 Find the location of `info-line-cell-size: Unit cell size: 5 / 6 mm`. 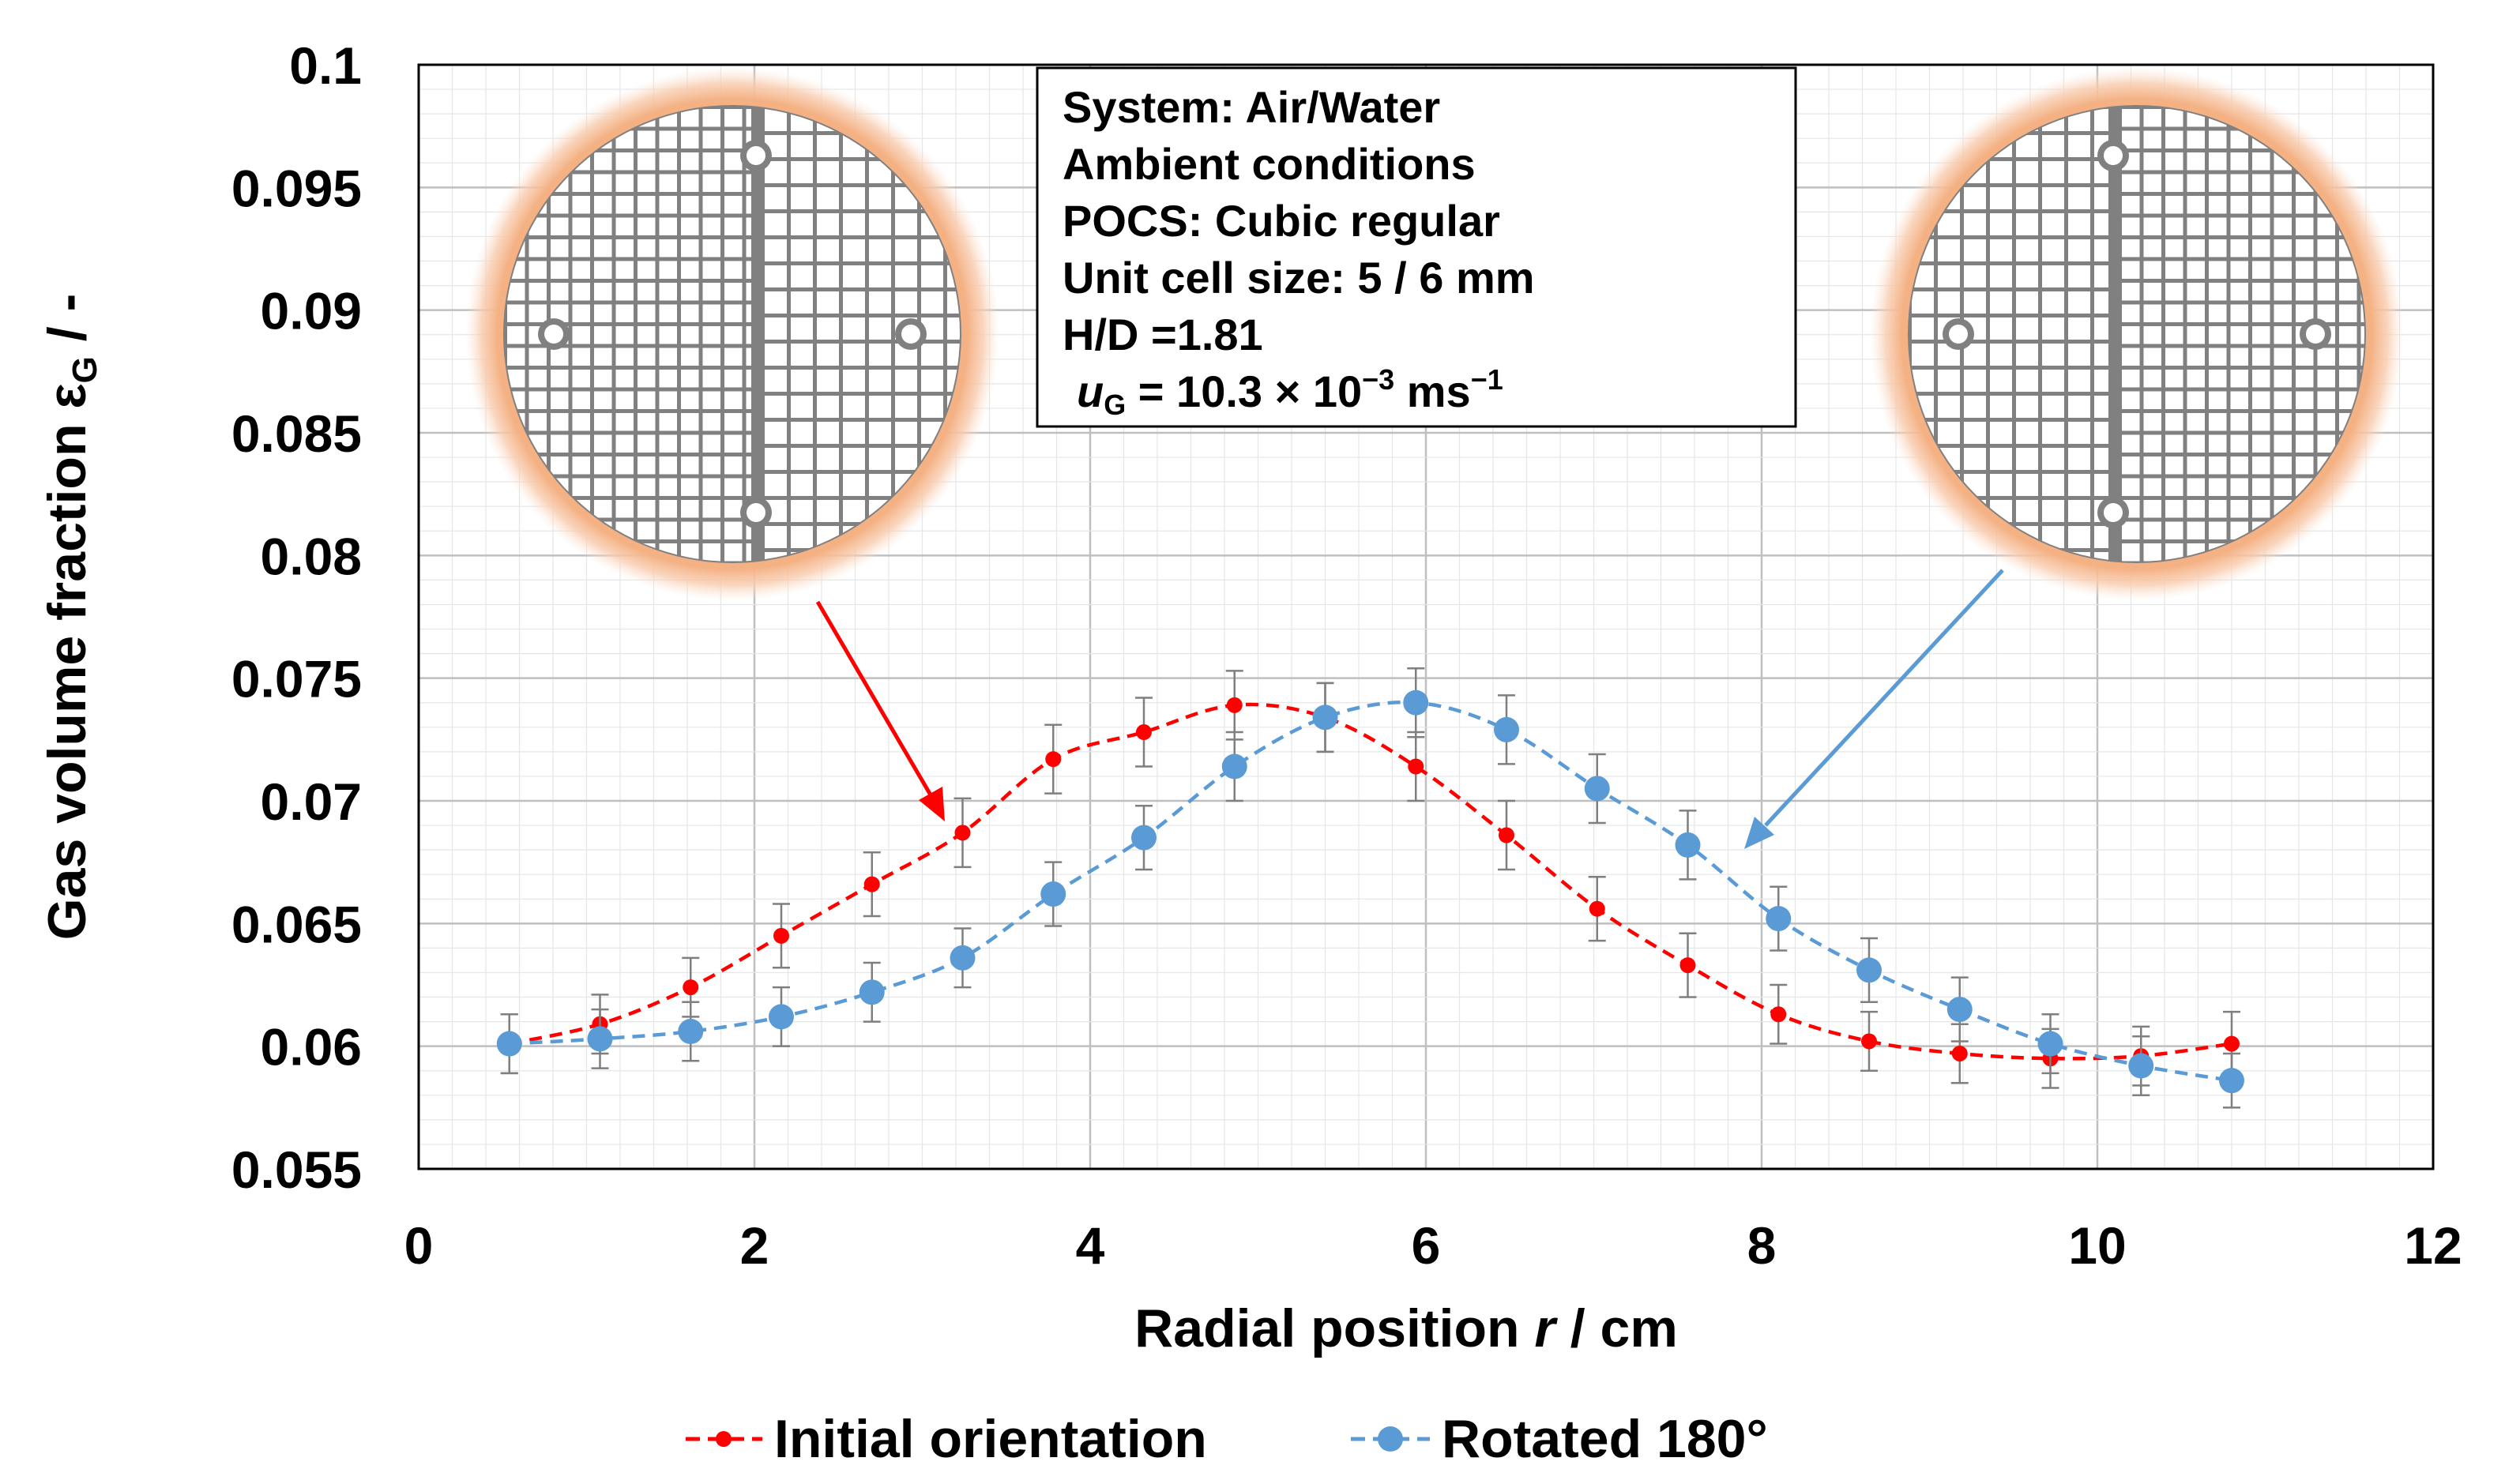

info-line-cell-size: Unit cell size: 5 / 6 mm is located at coordinates (1299, 278).